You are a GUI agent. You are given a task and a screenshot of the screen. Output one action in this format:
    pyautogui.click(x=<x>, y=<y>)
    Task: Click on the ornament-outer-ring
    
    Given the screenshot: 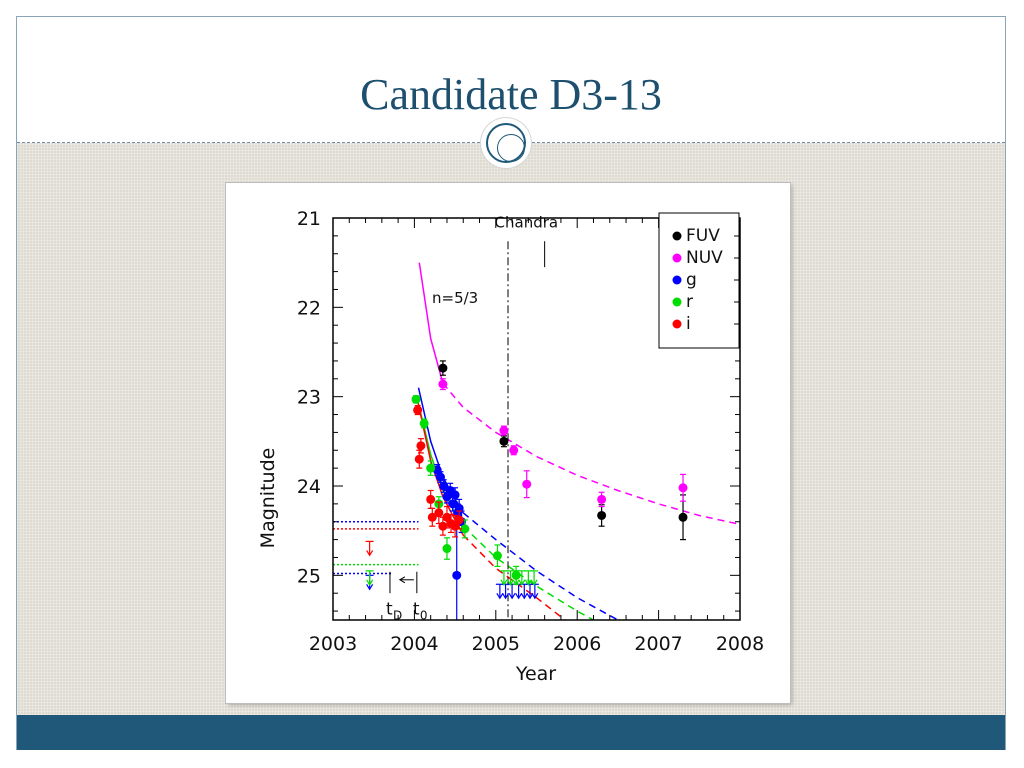 What is the action you would take?
    pyautogui.click(x=506, y=143)
    